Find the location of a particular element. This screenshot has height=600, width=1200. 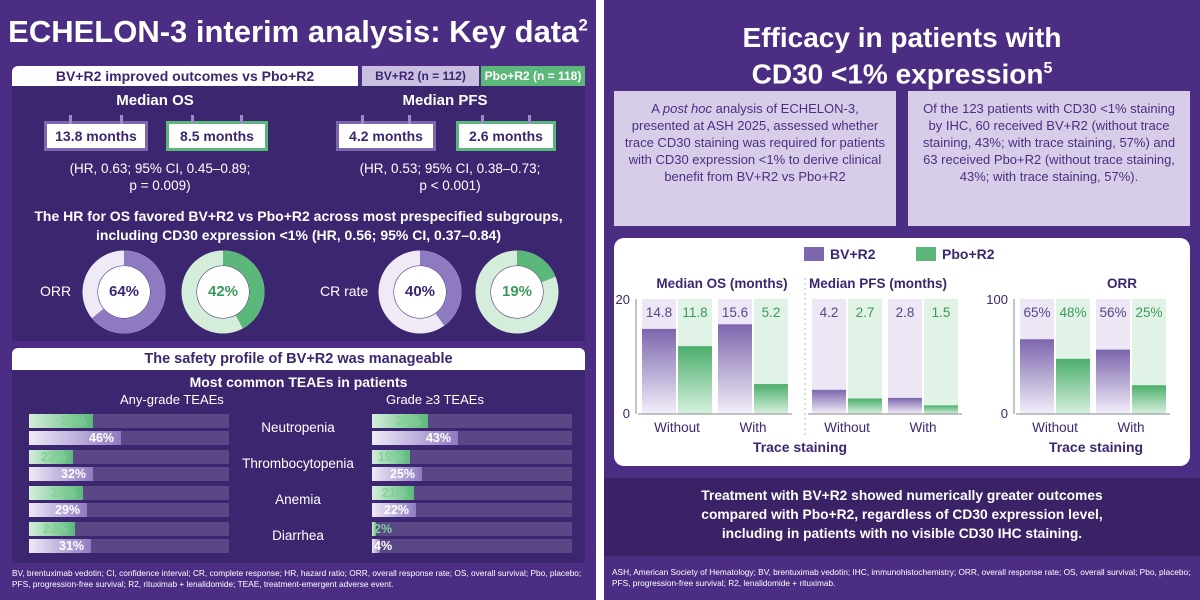

any-grade-pbo-bar-track: 23% is located at coordinates (129, 529).